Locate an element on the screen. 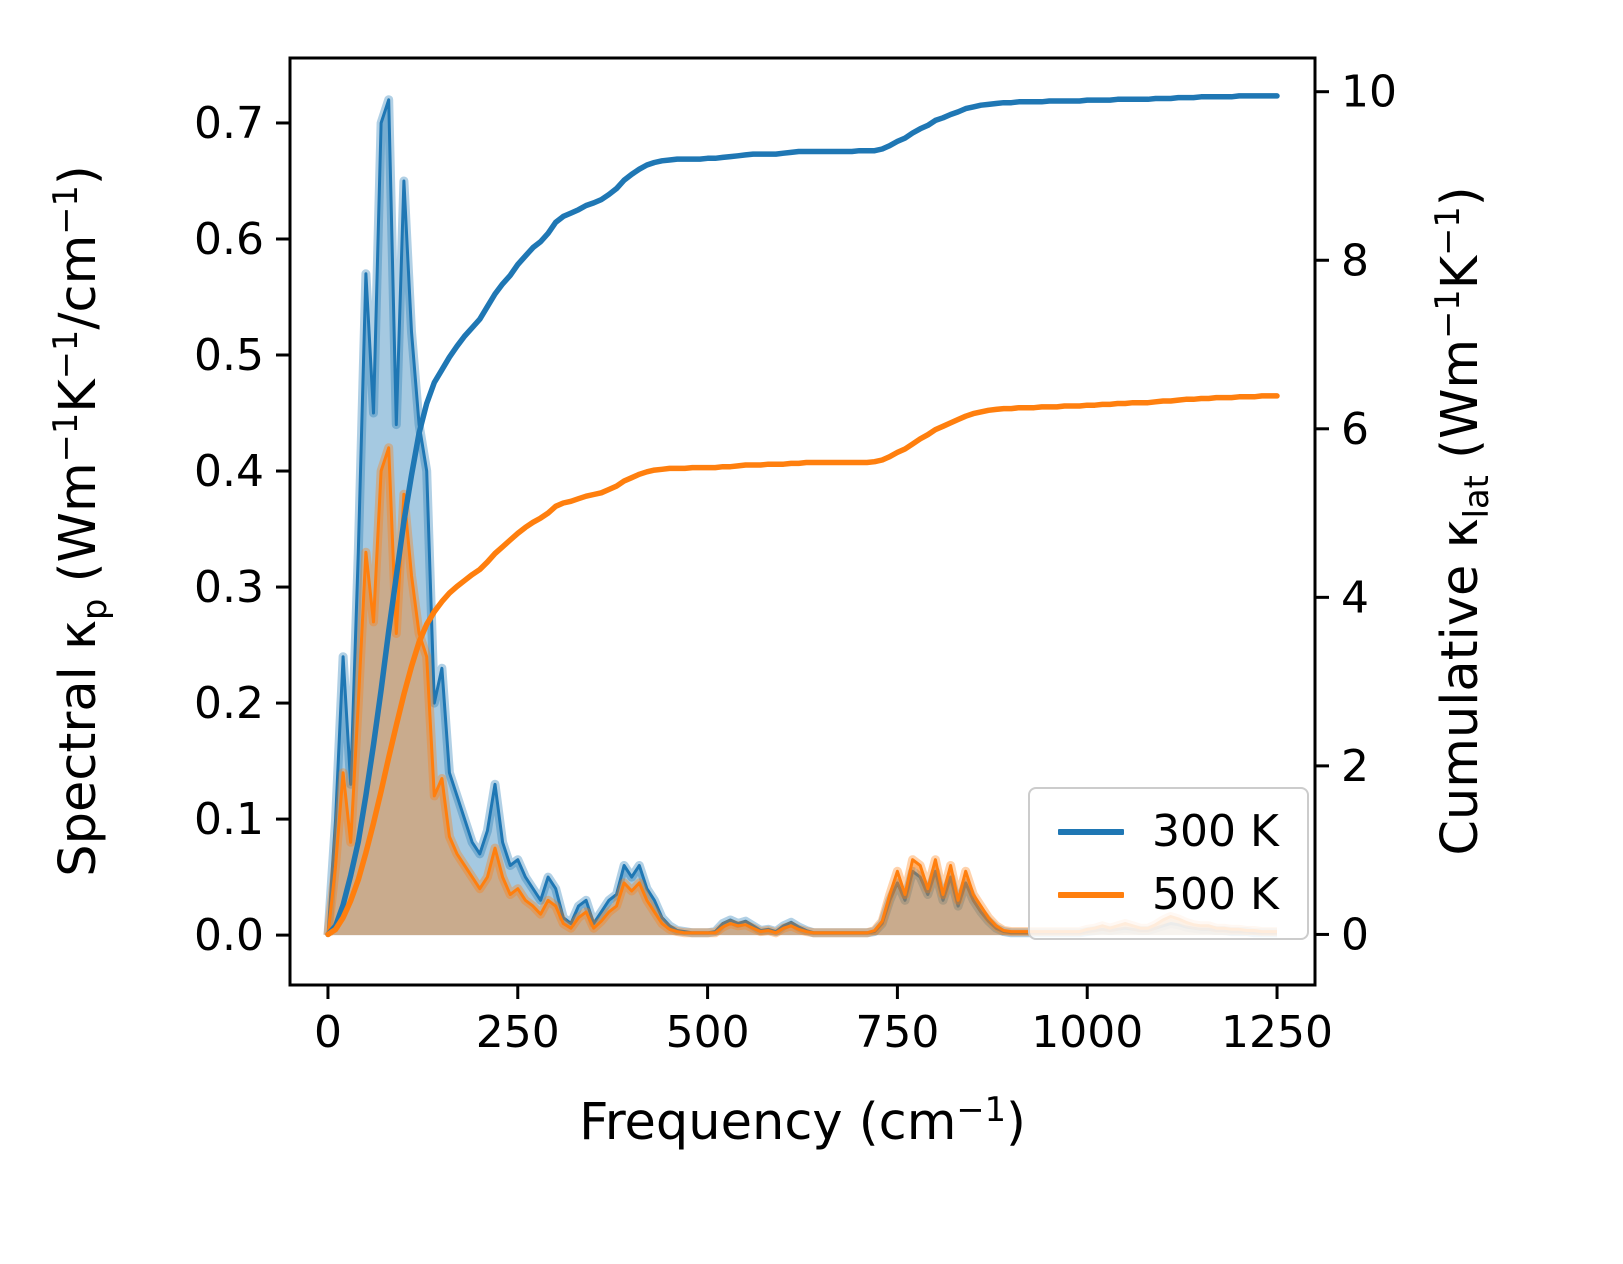 This screenshot has width=1623, height=1264. legend-item-300k: 300 K is located at coordinates (1168, 832).